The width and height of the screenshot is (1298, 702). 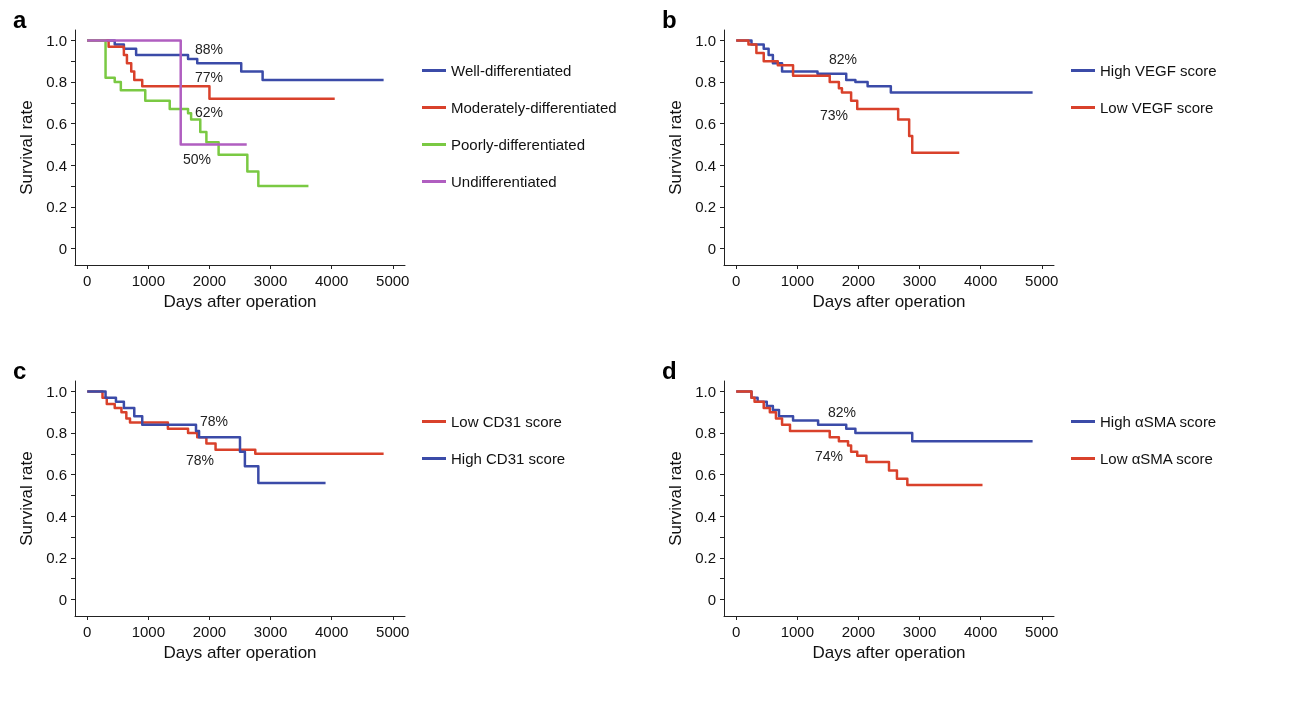 What do you see at coordinates (209, 77) in the screenshot?
I see `annotation: 77%` at bounding box center [209, 77].